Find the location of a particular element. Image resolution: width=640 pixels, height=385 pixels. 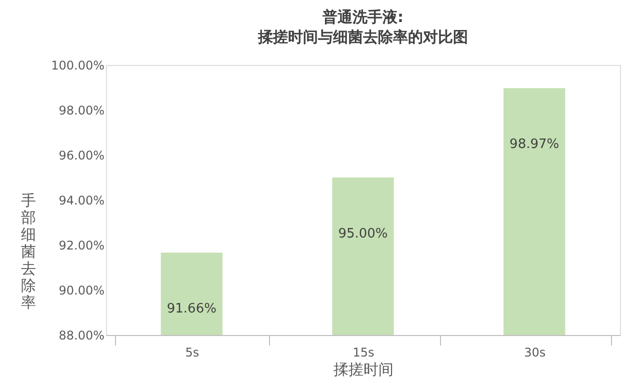

data-label: 95.00% is located at coordinates (363, 234).